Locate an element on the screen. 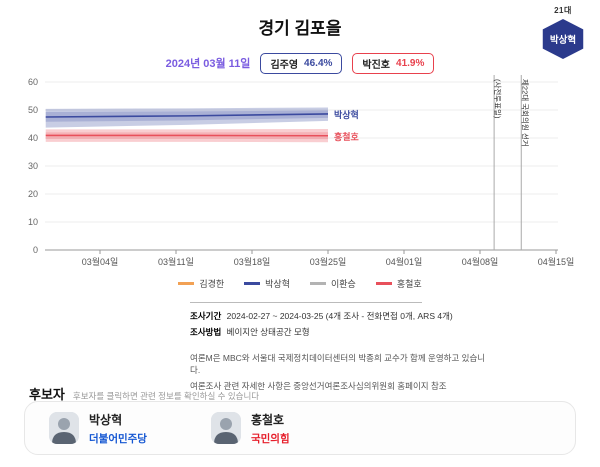 The image size is (600, 467). incumbent-badge-wrap: 21대 박상혁 is located at coordinates (563, 32).